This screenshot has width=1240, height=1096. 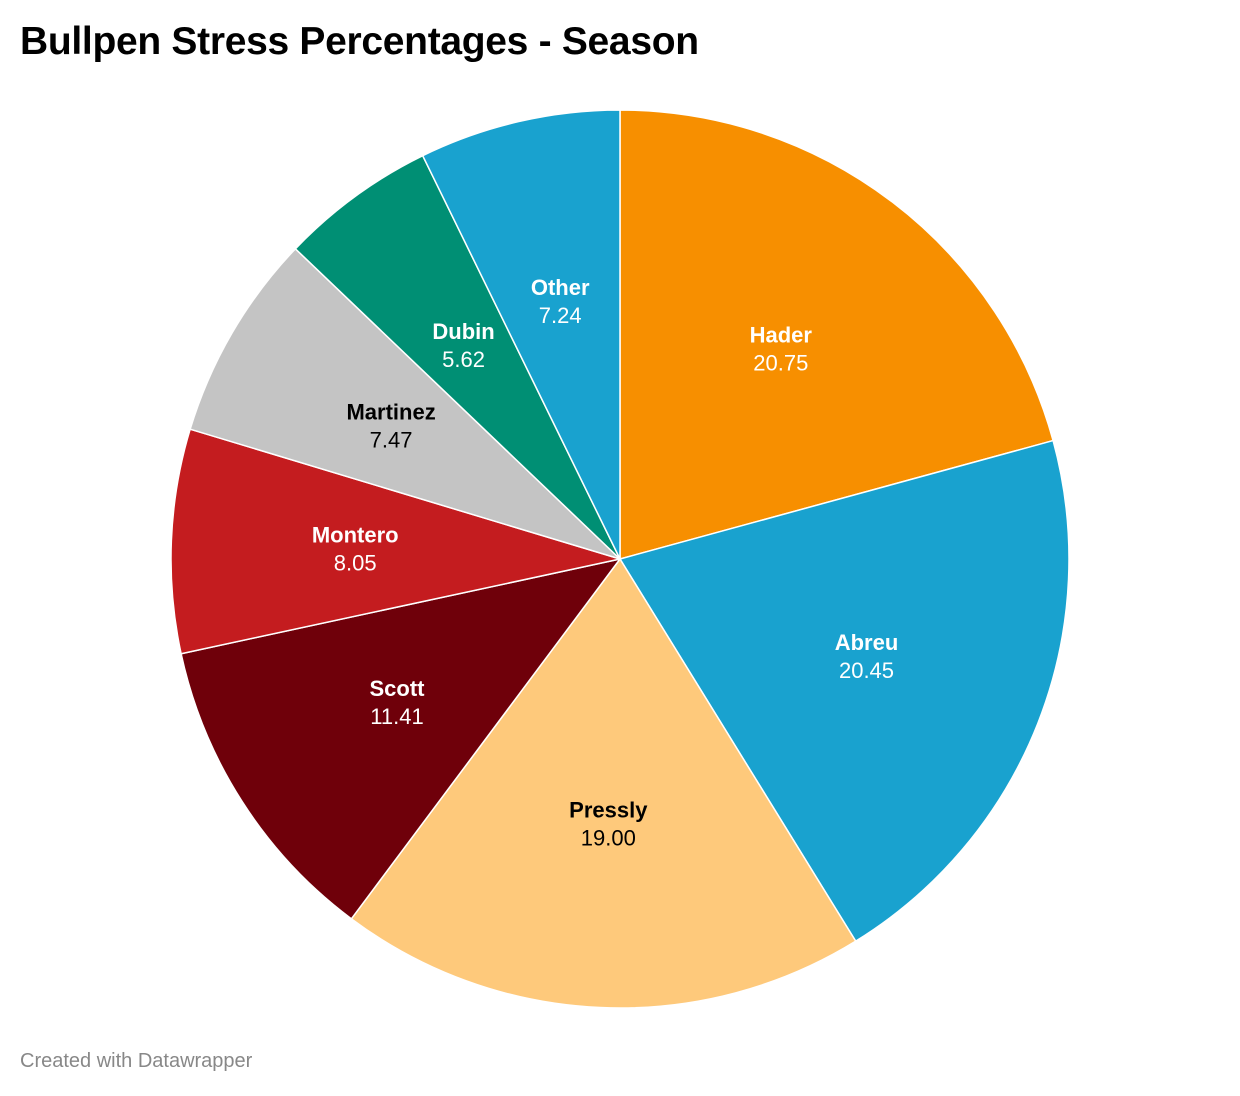 I want to click on slice-label-montero: Montero, so click(x=355, y=534).